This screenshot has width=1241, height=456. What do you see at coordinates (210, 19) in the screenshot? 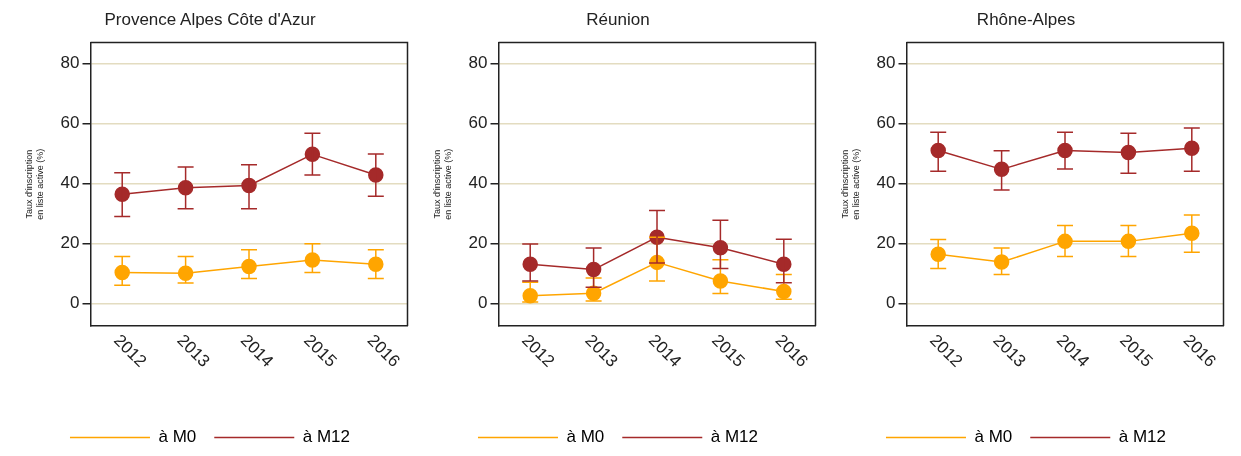
I see `chart-title: Provence Alpes Côte d'Azur` at bounding box center [210, 19].